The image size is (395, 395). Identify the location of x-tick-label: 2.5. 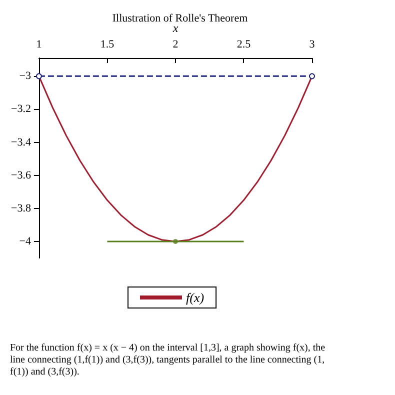
(244, 44).